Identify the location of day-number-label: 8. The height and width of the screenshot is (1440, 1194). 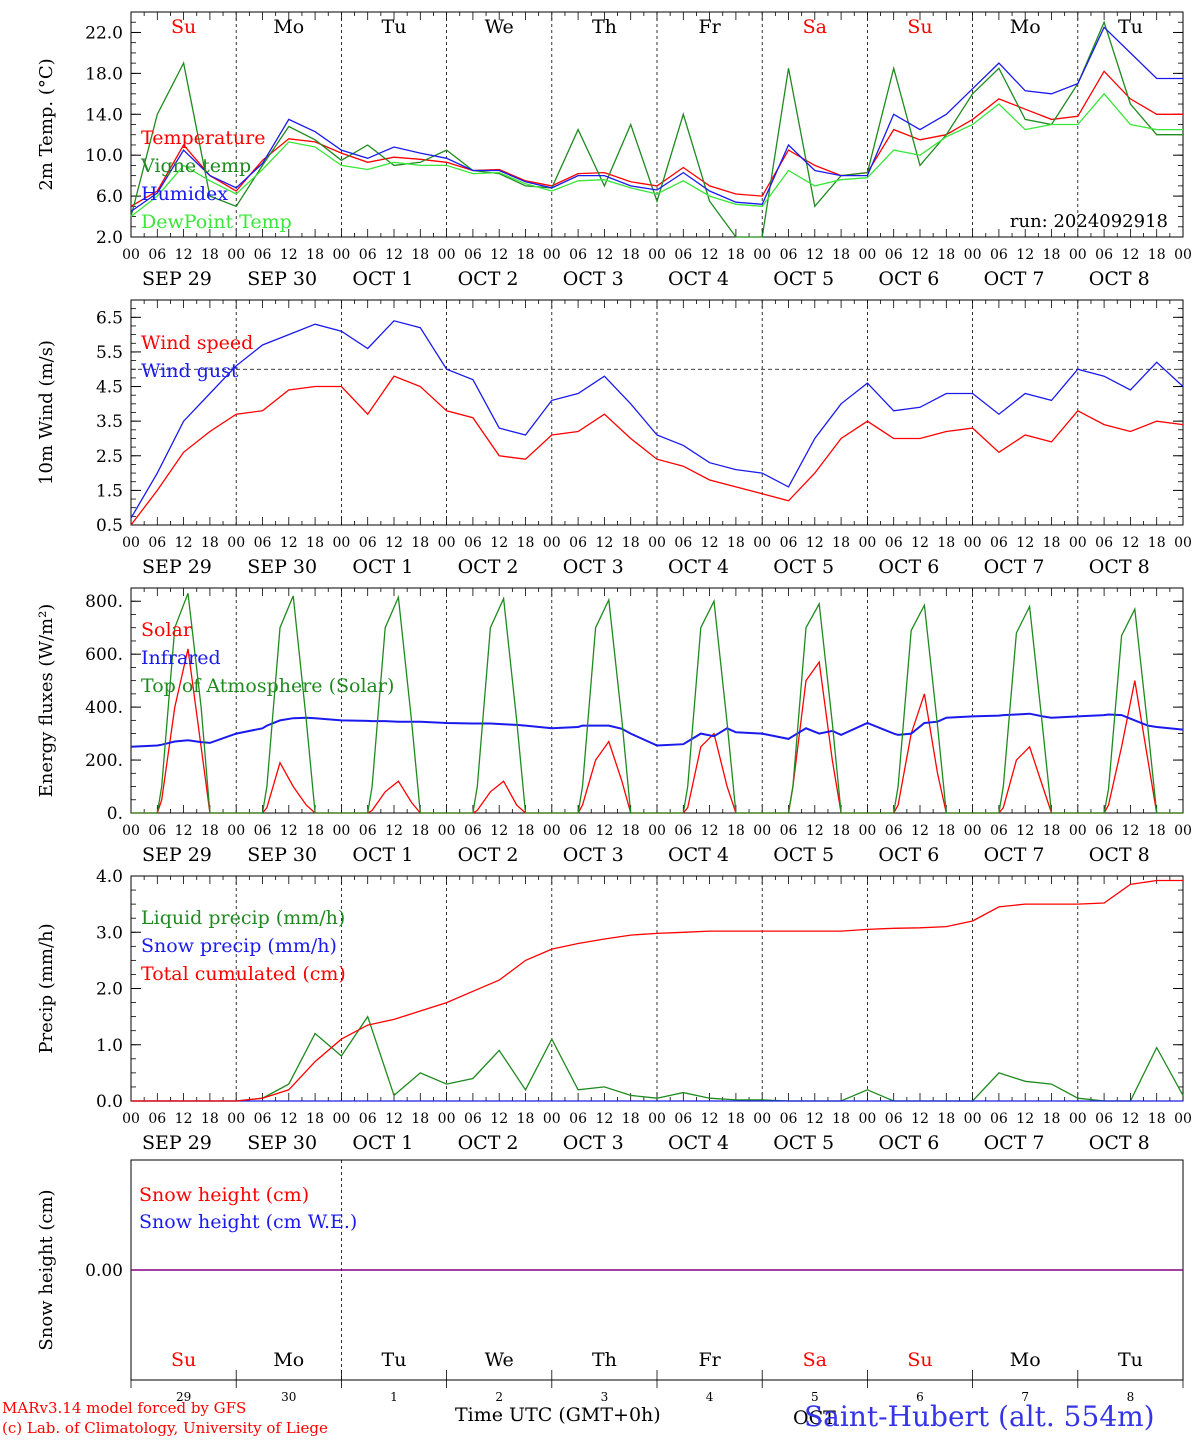
(1131, 1397).